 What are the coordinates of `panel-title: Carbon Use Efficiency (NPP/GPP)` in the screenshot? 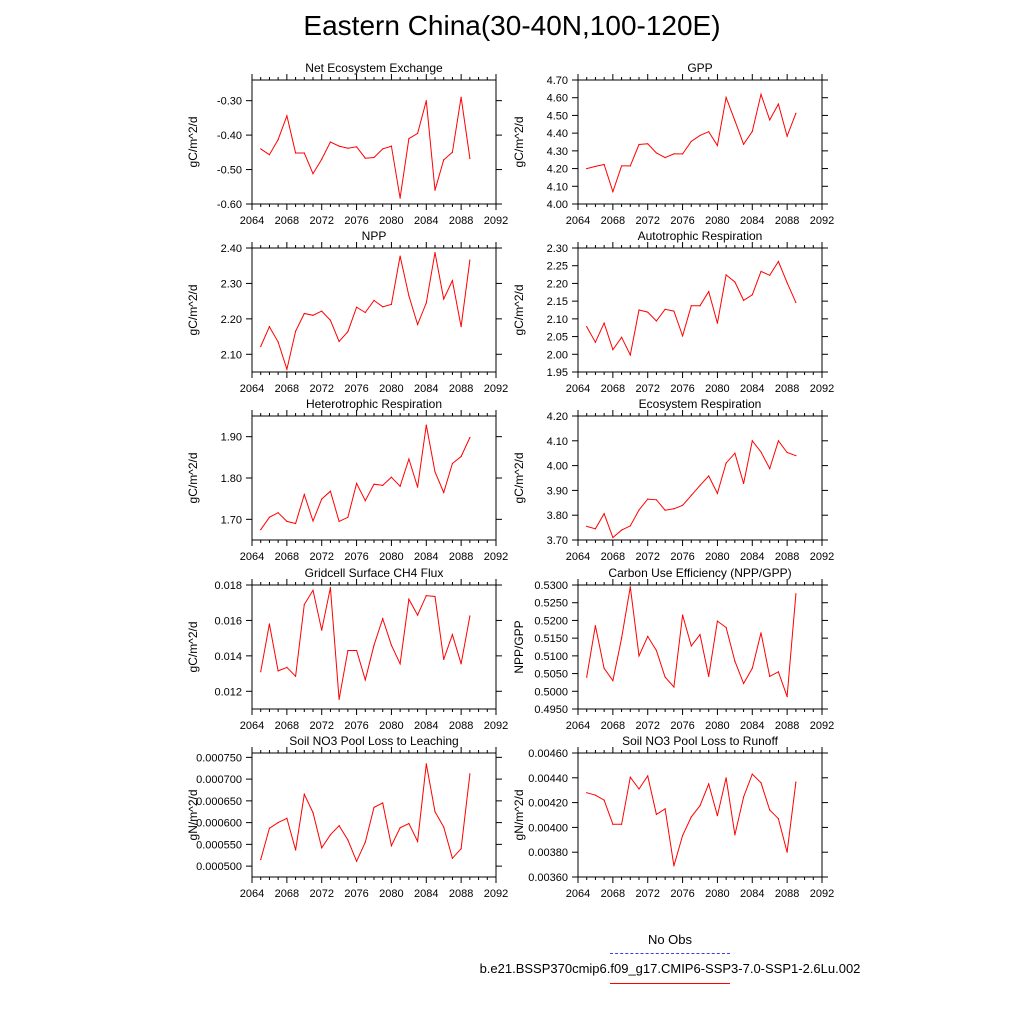 It's located at (699, 573).